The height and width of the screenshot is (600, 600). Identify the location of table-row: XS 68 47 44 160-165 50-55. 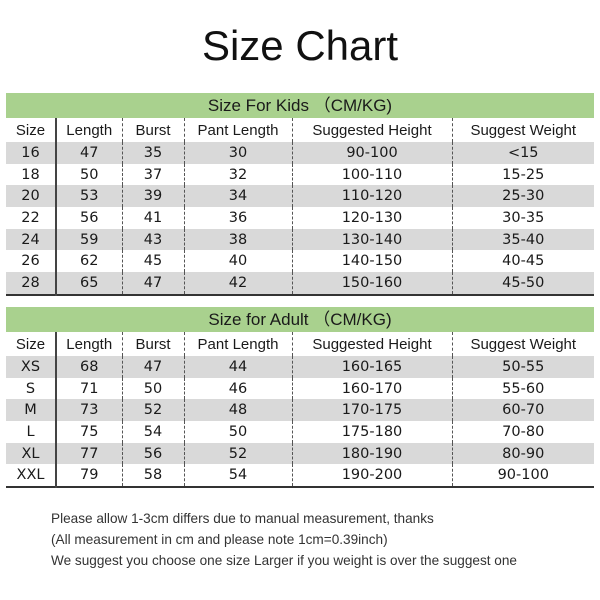
(300, 367).